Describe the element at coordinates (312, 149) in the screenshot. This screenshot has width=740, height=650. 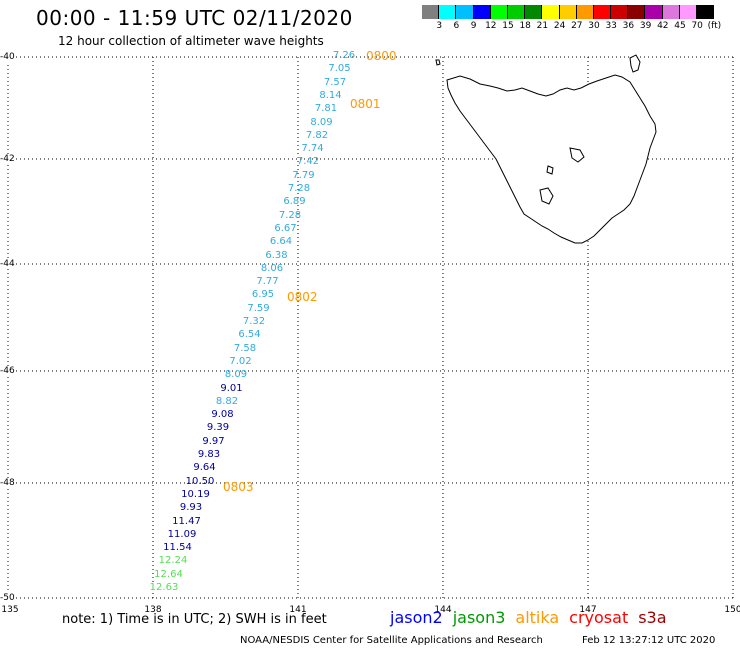
I see `wave-height-value: 7.74` at that location.